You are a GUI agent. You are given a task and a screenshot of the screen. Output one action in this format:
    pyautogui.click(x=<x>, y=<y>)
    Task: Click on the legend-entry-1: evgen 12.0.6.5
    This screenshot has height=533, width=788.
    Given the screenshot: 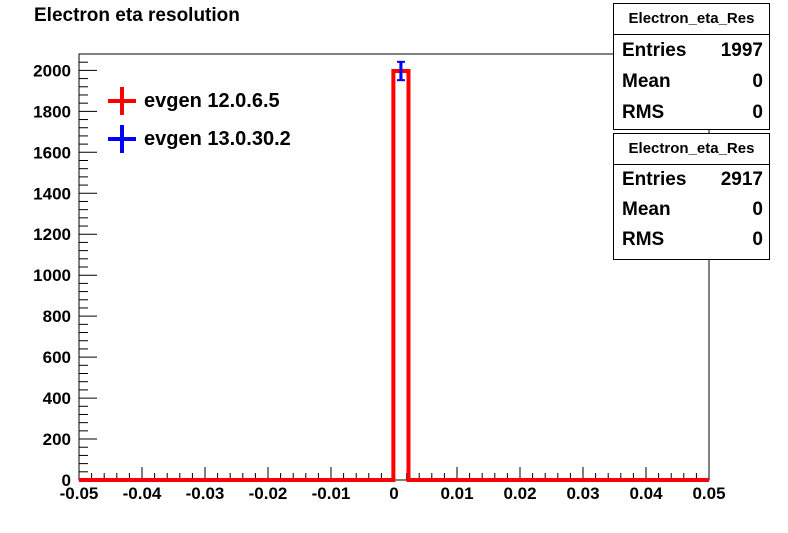 What is the action you would take?
    pyautogui.click(x=194, y=101)
    